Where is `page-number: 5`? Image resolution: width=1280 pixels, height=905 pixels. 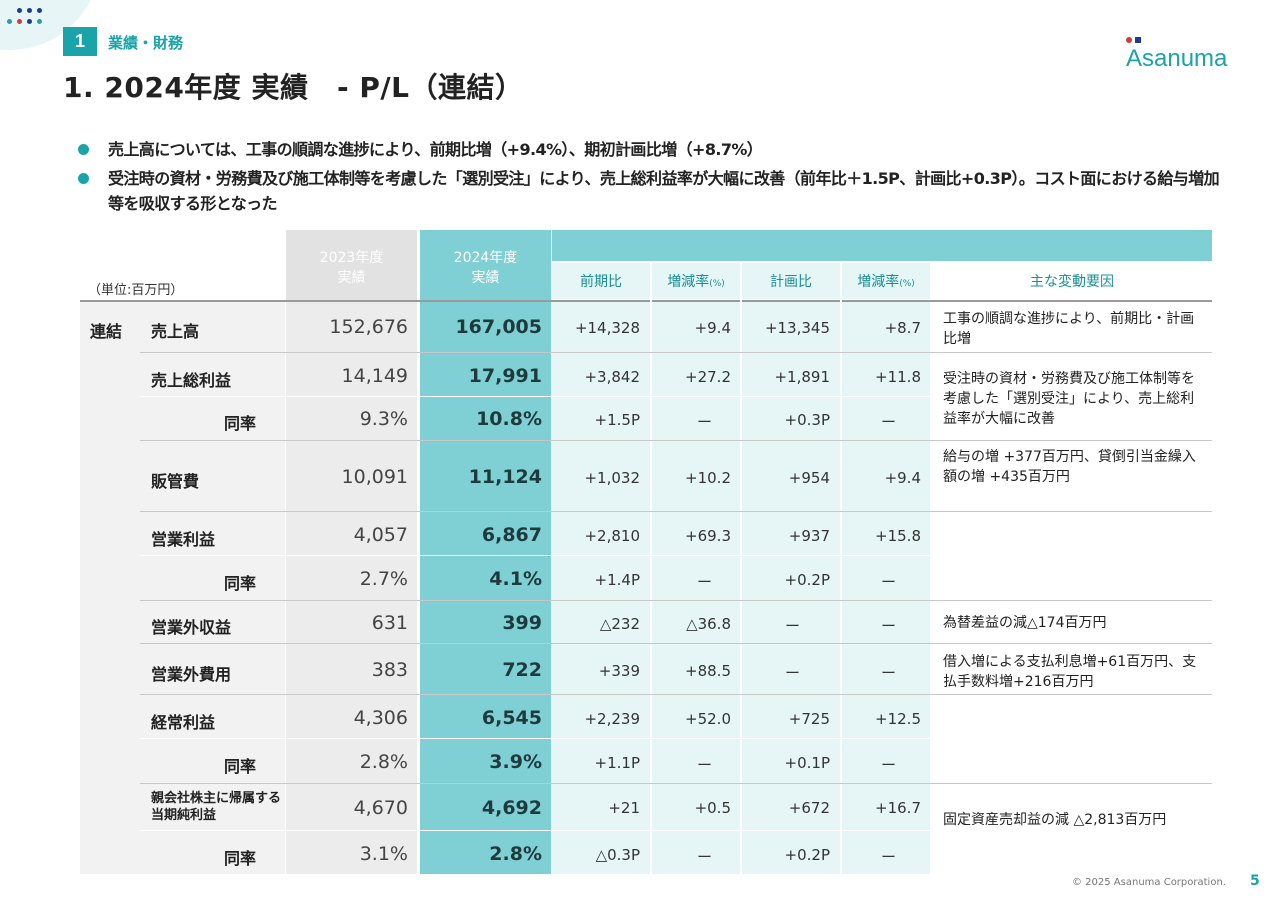 page-number: 5 is located at coordinates (1255, 881).